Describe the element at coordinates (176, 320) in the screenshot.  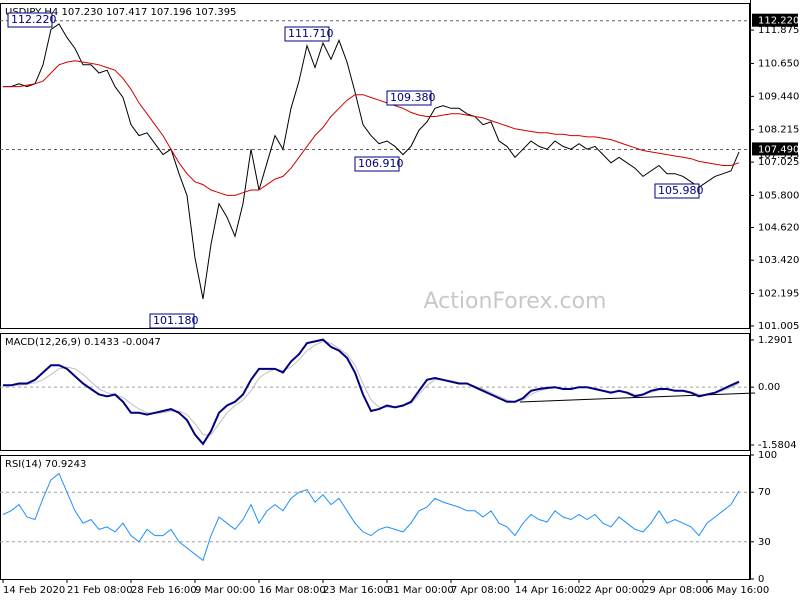
I see `annotation: 101.180` at that location.